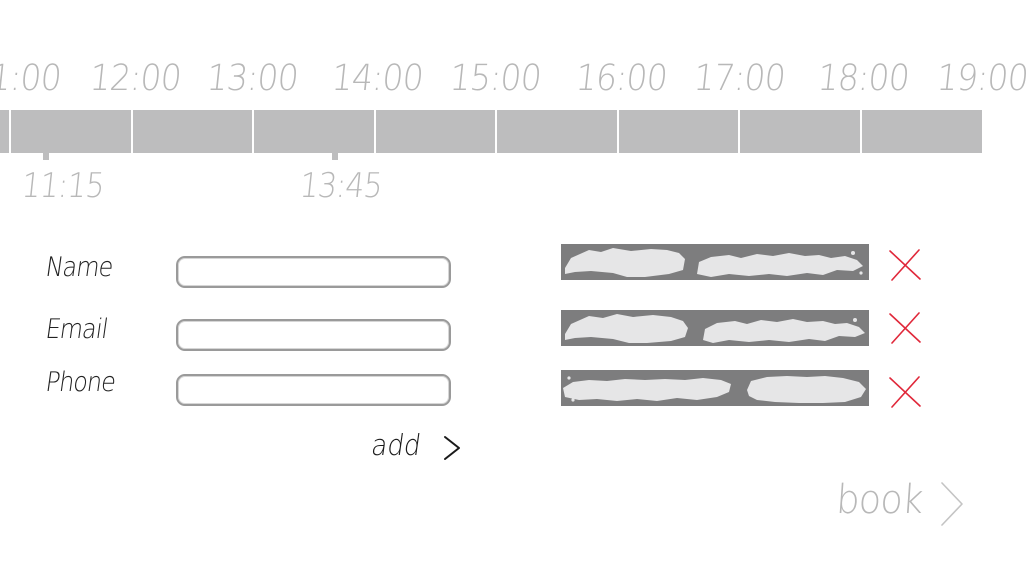  I want to click on hour-label: 19:00, so click(982, 78).